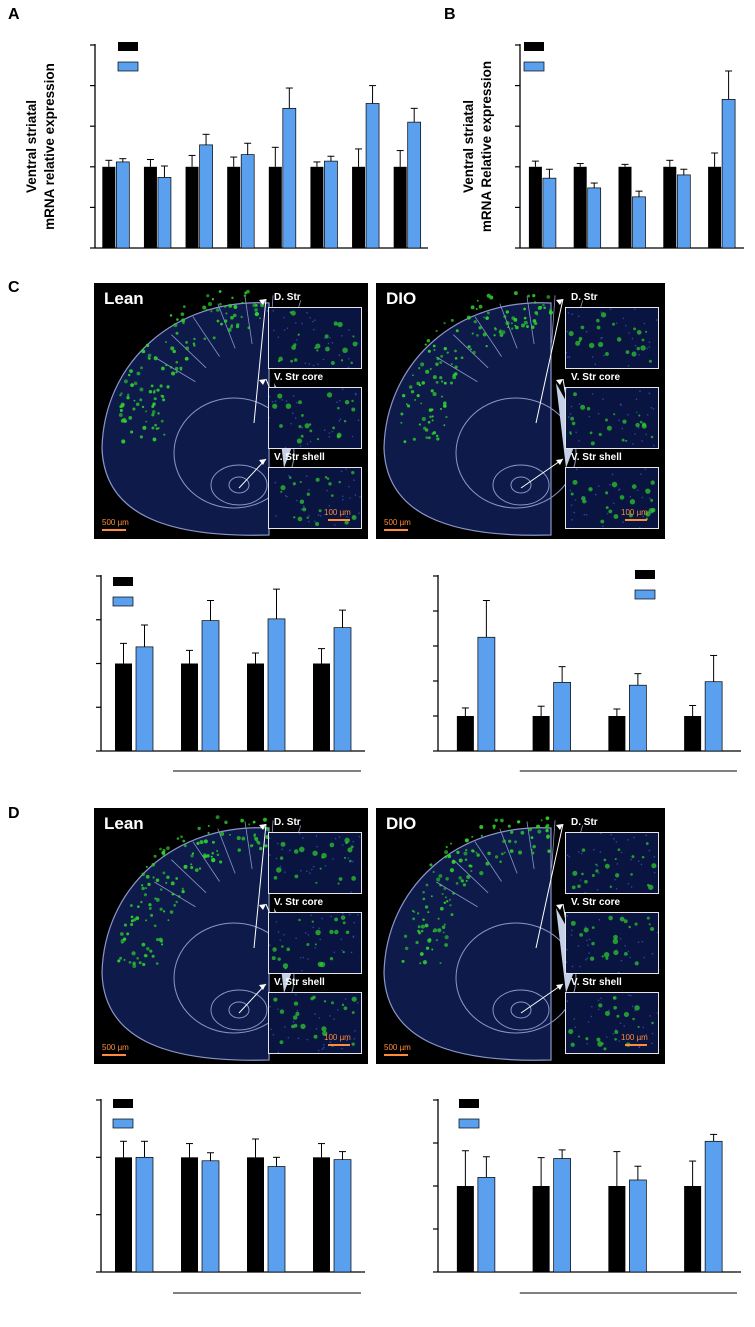 Image resolution: width=755 pixels, height=1327 pixels. I want to click on micrograph-title: Lean, so click(124, 298).